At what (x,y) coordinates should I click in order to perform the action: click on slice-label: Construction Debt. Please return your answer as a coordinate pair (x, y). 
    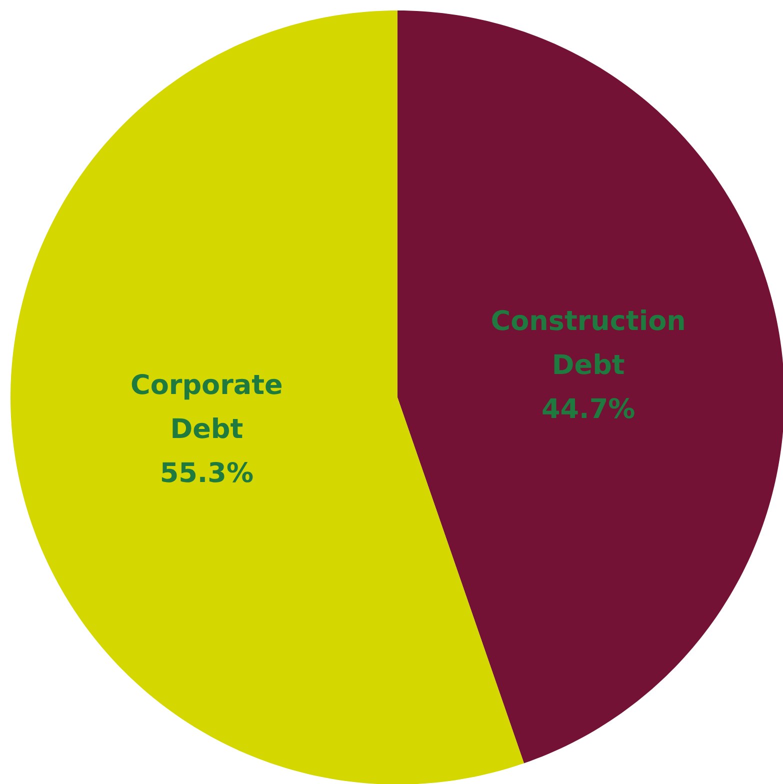
    Looking at the image, I should click on (588, 343).